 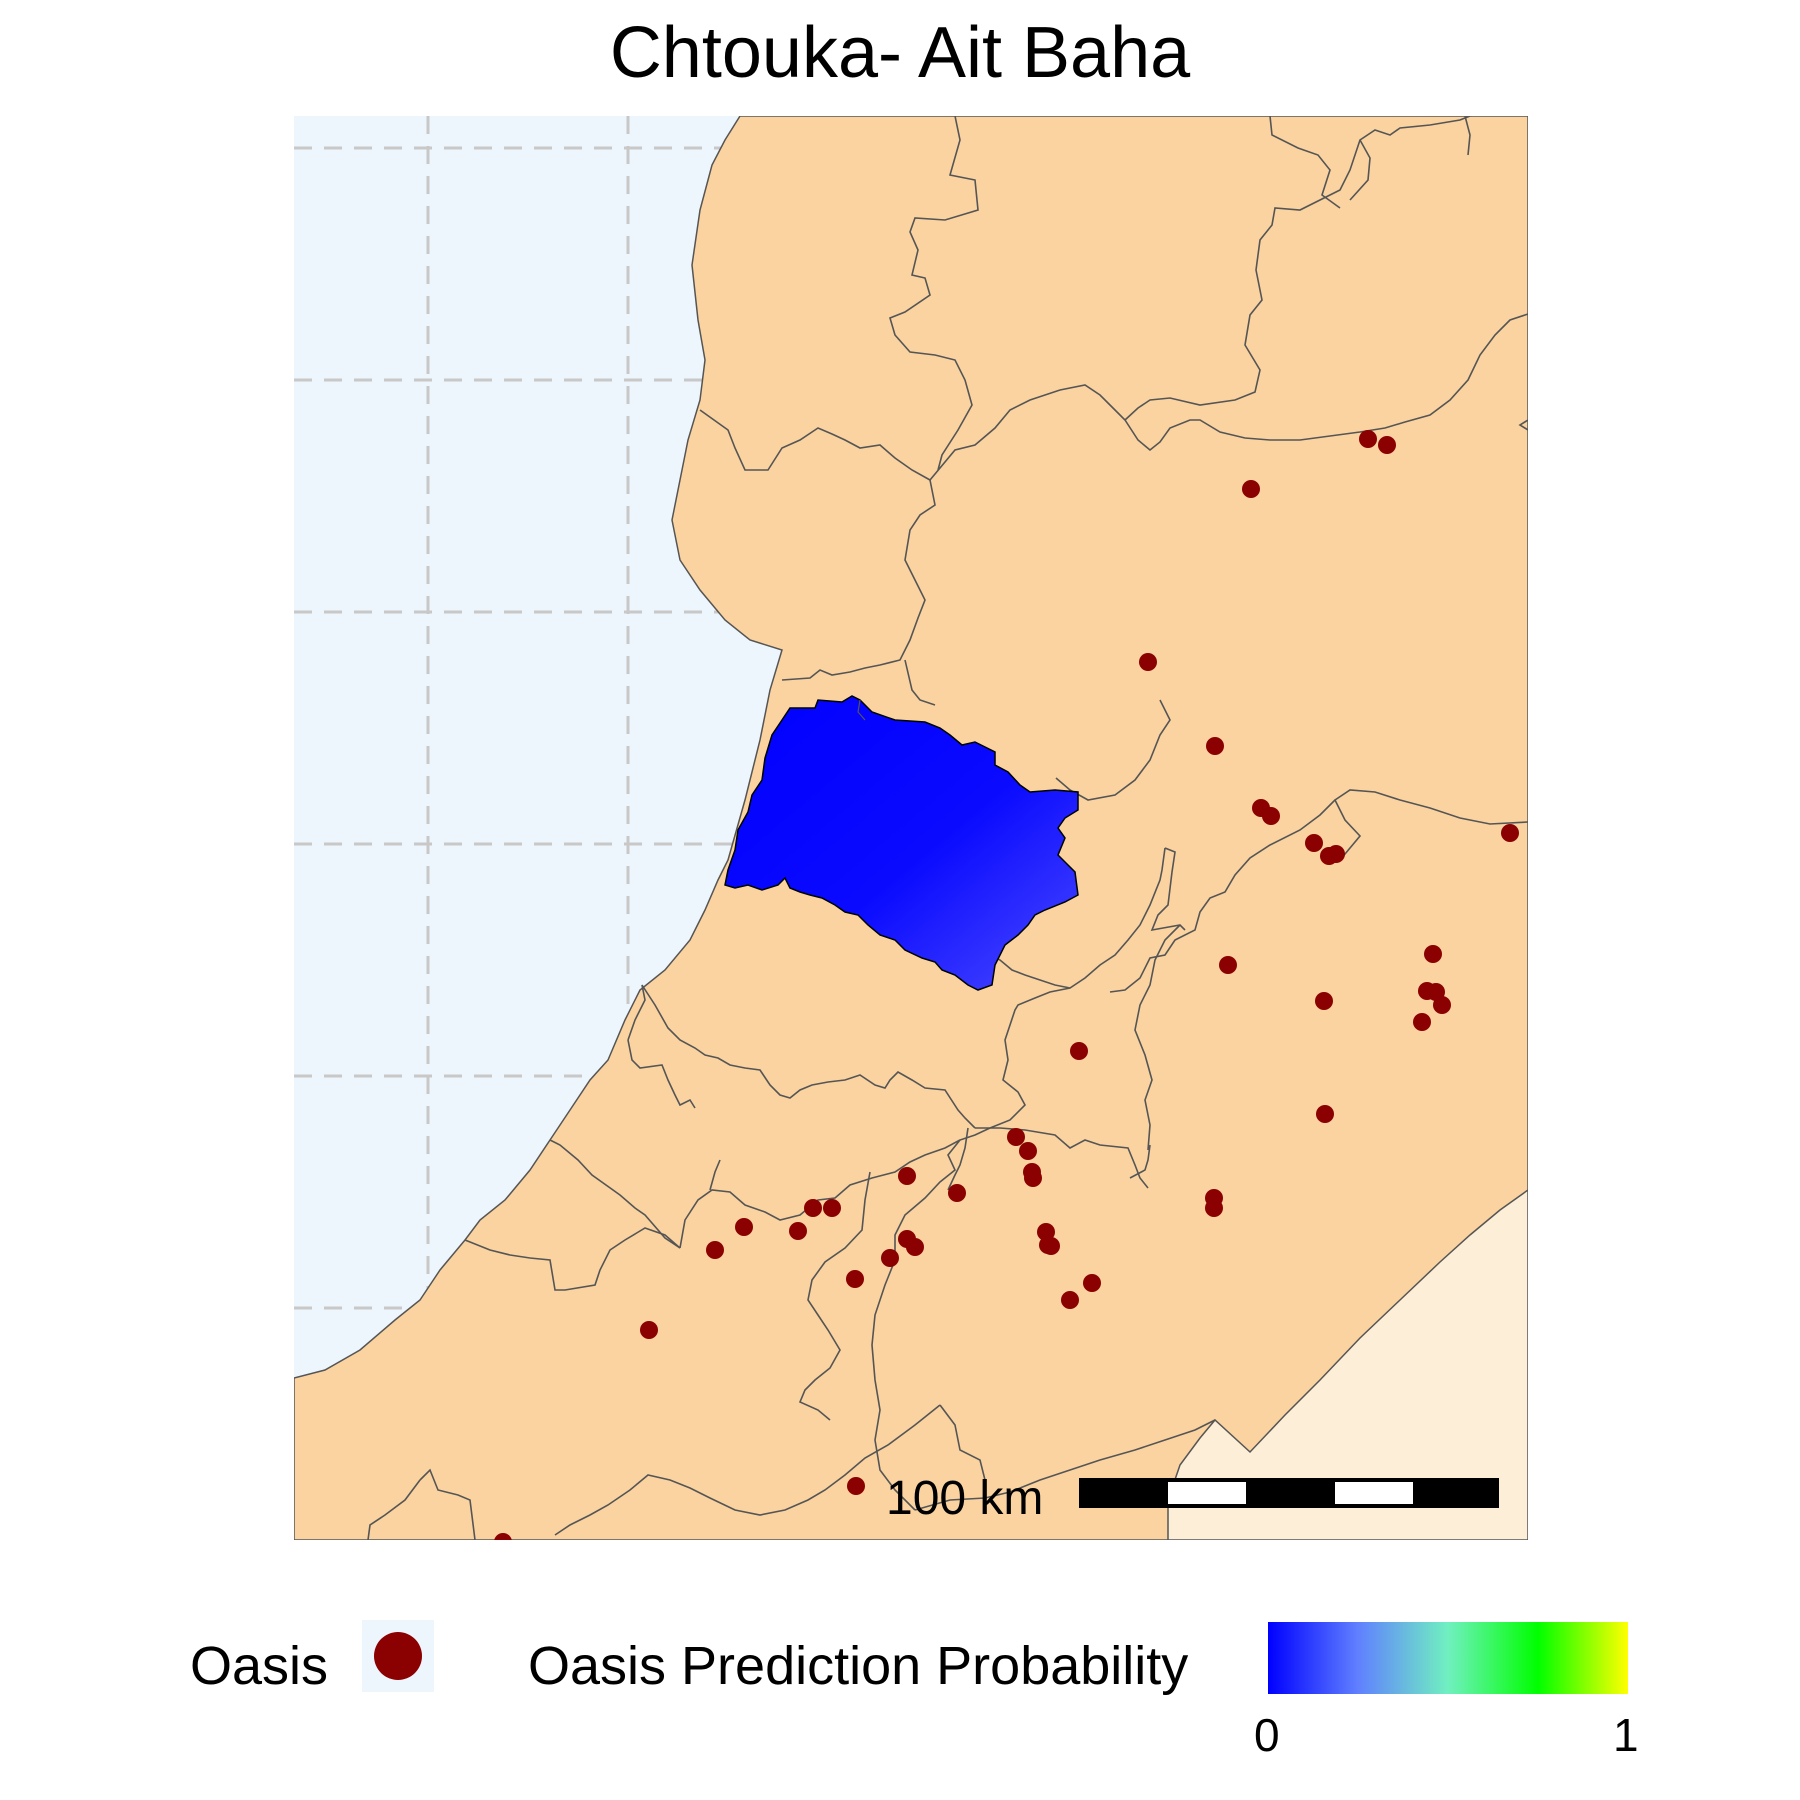 What do you see at coordinates (259, 1666) in the screenshot?
I see `legend-oasis-label: Oasis` at bounding box center [259, 1666].